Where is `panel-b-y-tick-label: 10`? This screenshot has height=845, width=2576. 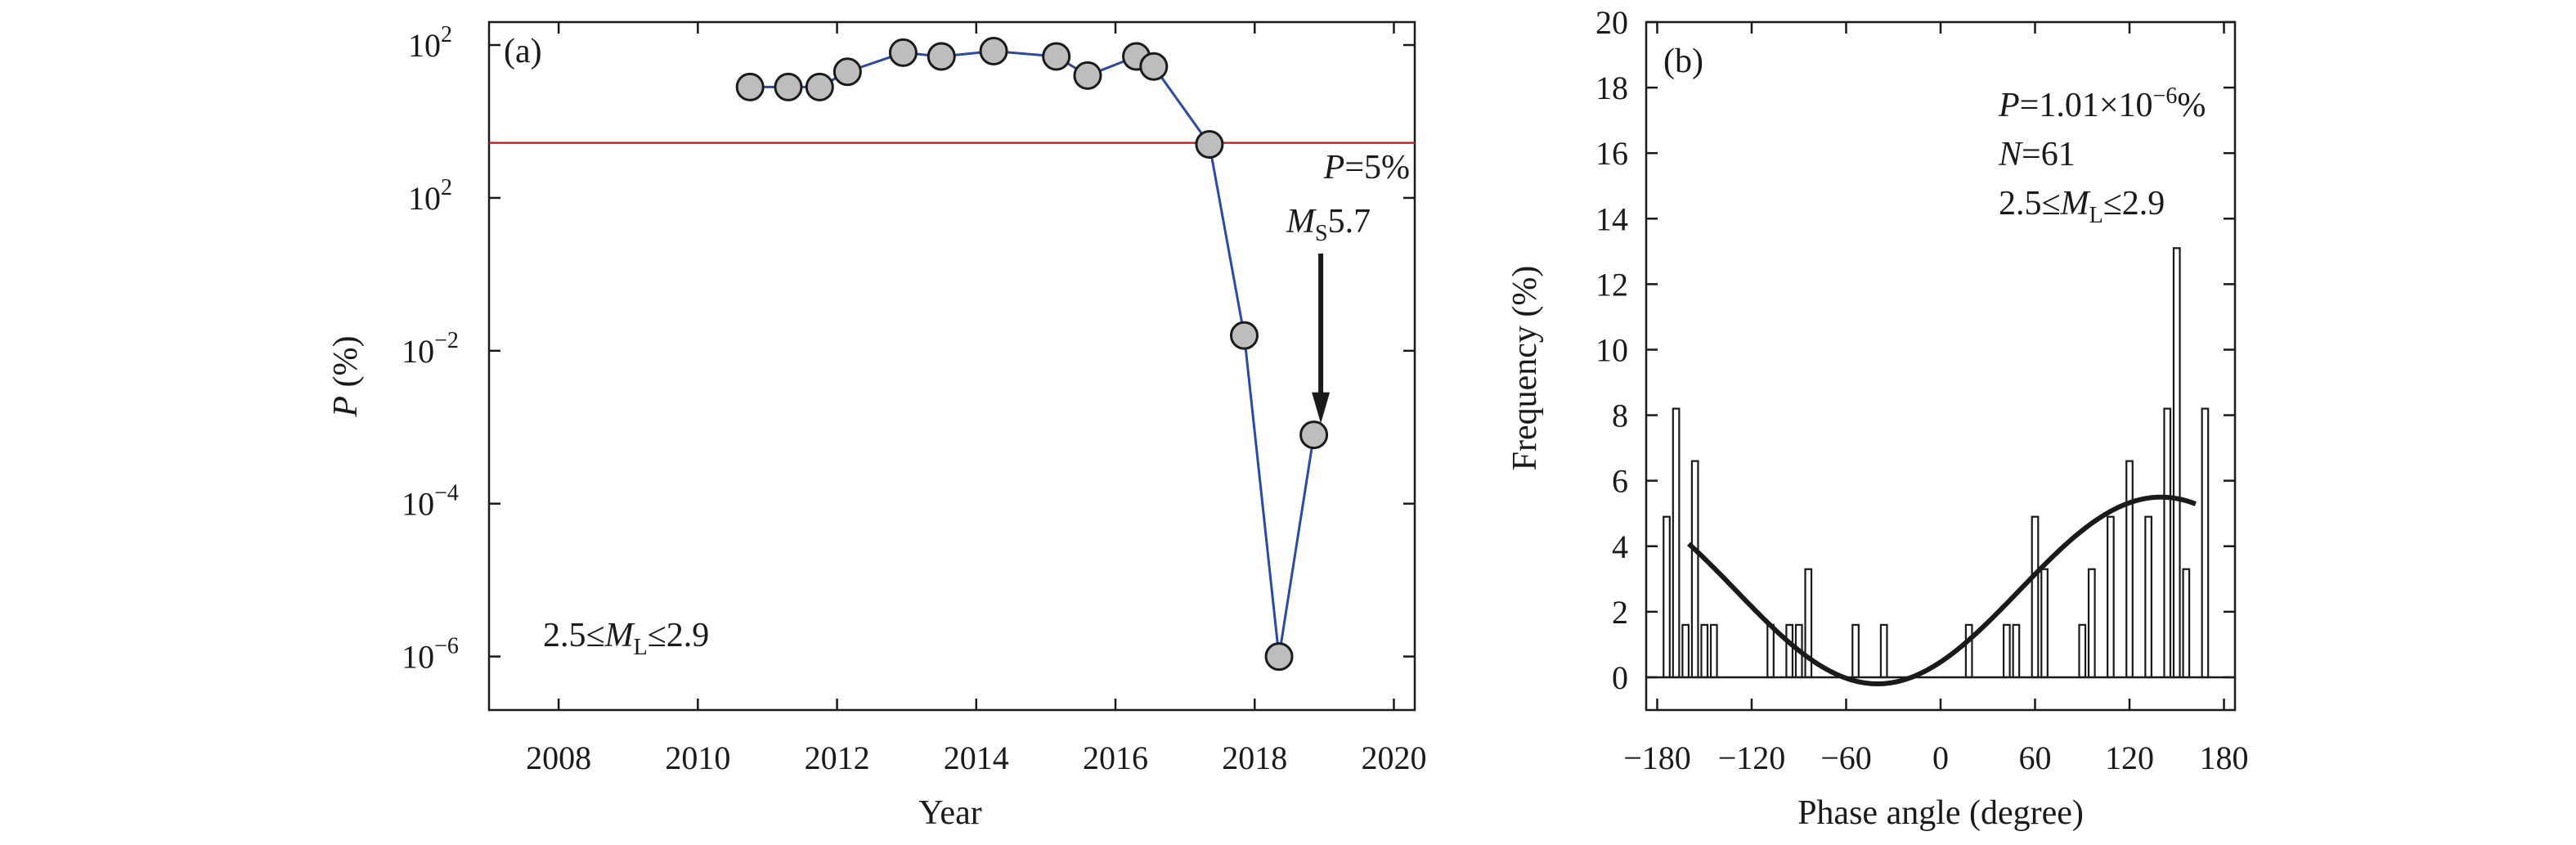 panel-b-y-tick-label: 10 is located at coordinates (1611, 349).